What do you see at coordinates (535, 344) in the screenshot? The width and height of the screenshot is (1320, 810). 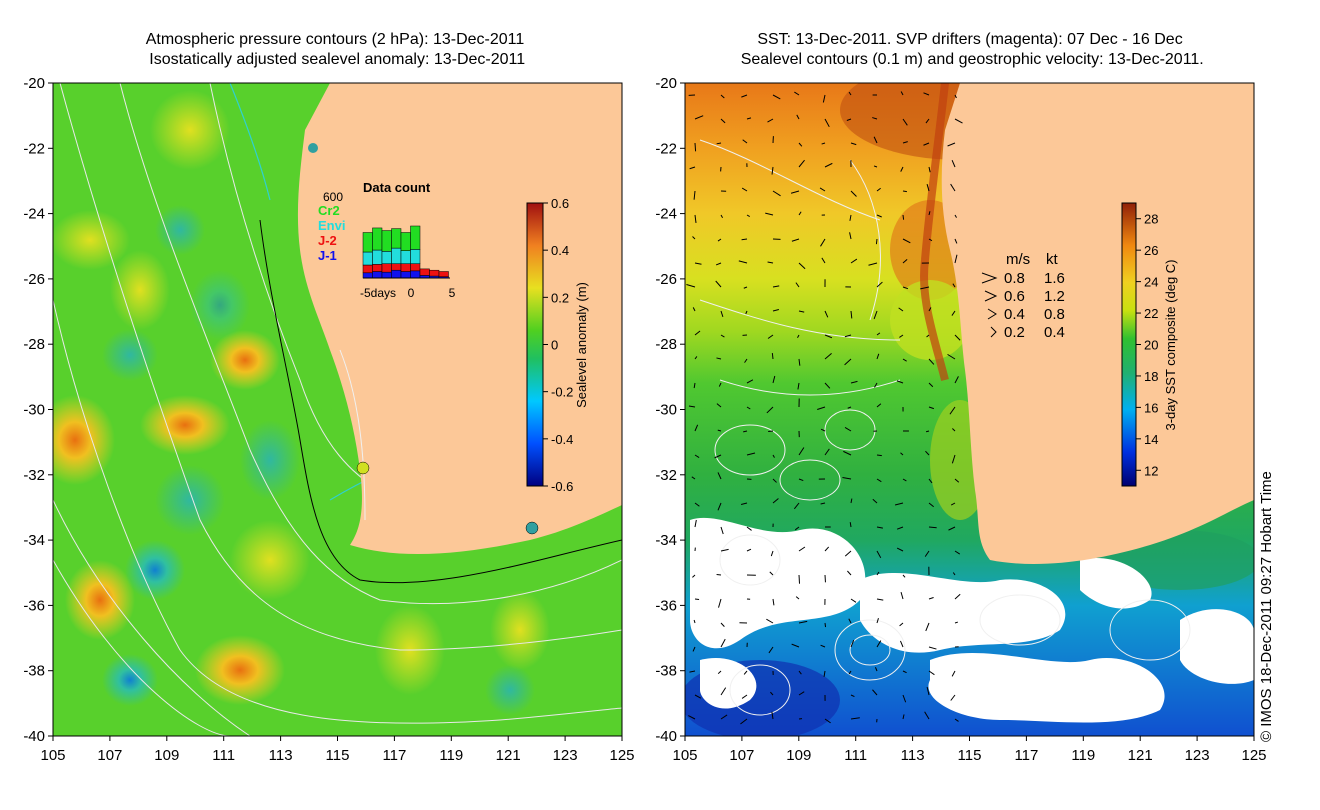 I see `sla-colorbar` at bounding box center [535, 344].